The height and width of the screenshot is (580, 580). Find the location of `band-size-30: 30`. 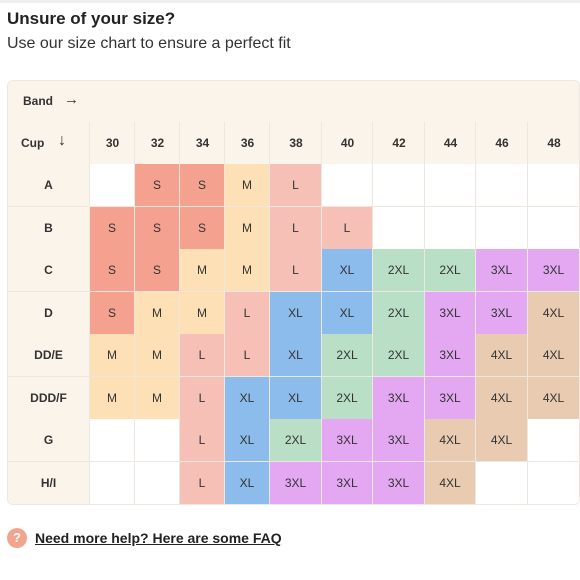

band-size-30: 30 is located at coordinates (112, 143).